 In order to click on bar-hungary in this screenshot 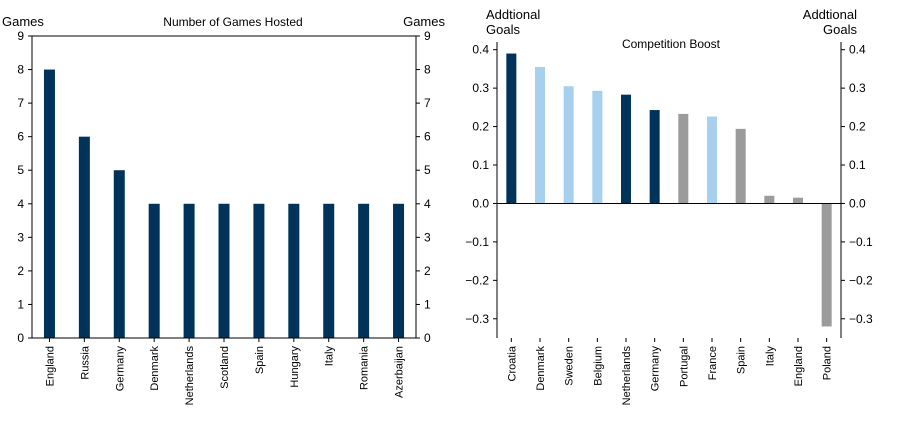, I will do `click(294, 270)`.